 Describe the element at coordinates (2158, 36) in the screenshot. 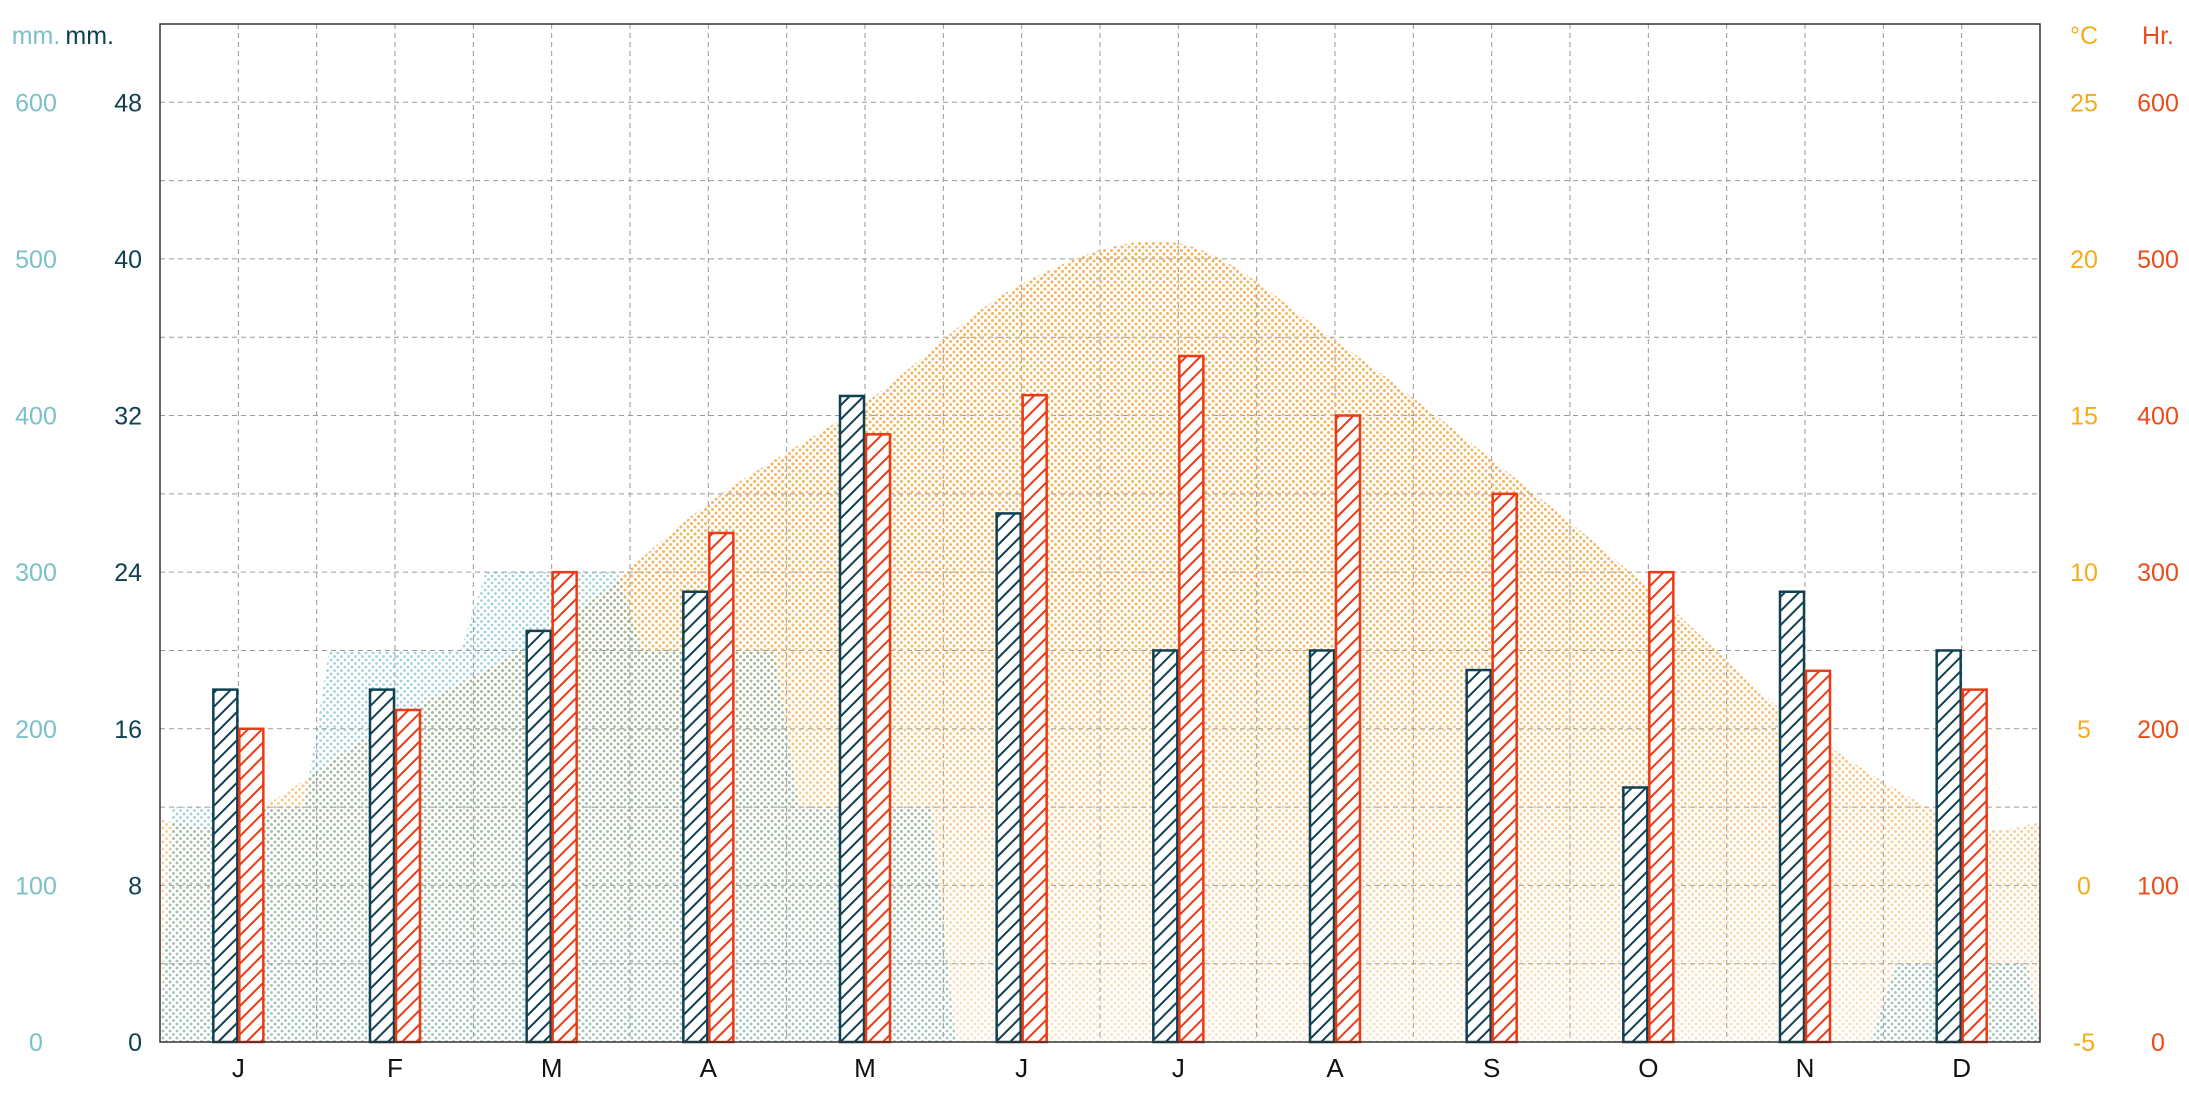

I see `right-outer-unit-label: Hr.` at that location.